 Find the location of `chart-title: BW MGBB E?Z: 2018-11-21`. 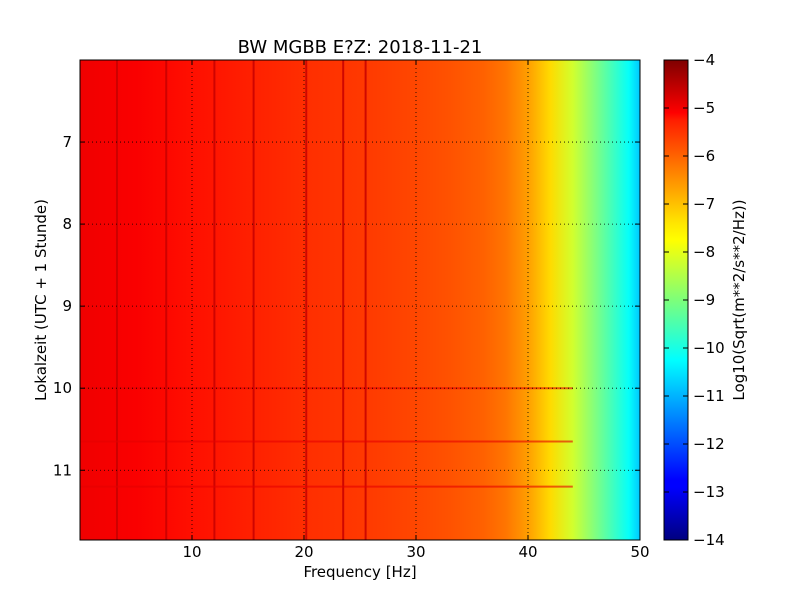

chart-title: BW MGBB E?Z: 2018-11-21 is located at coordinates (360, 47).